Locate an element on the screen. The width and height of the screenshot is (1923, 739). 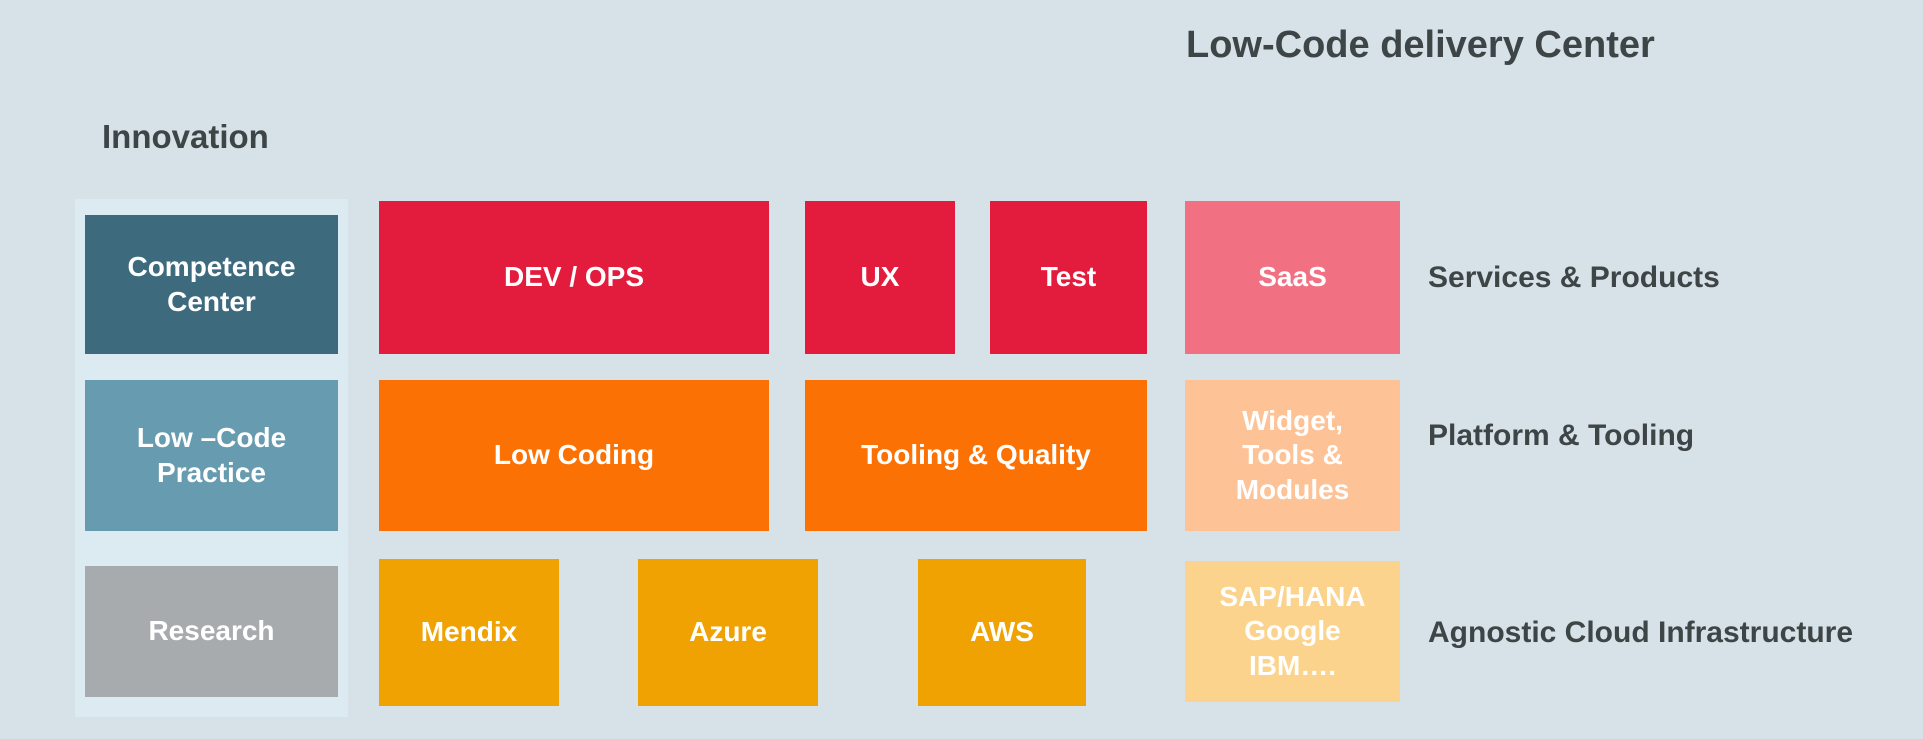
box-test: Test is located at coordinates (1068, 277).